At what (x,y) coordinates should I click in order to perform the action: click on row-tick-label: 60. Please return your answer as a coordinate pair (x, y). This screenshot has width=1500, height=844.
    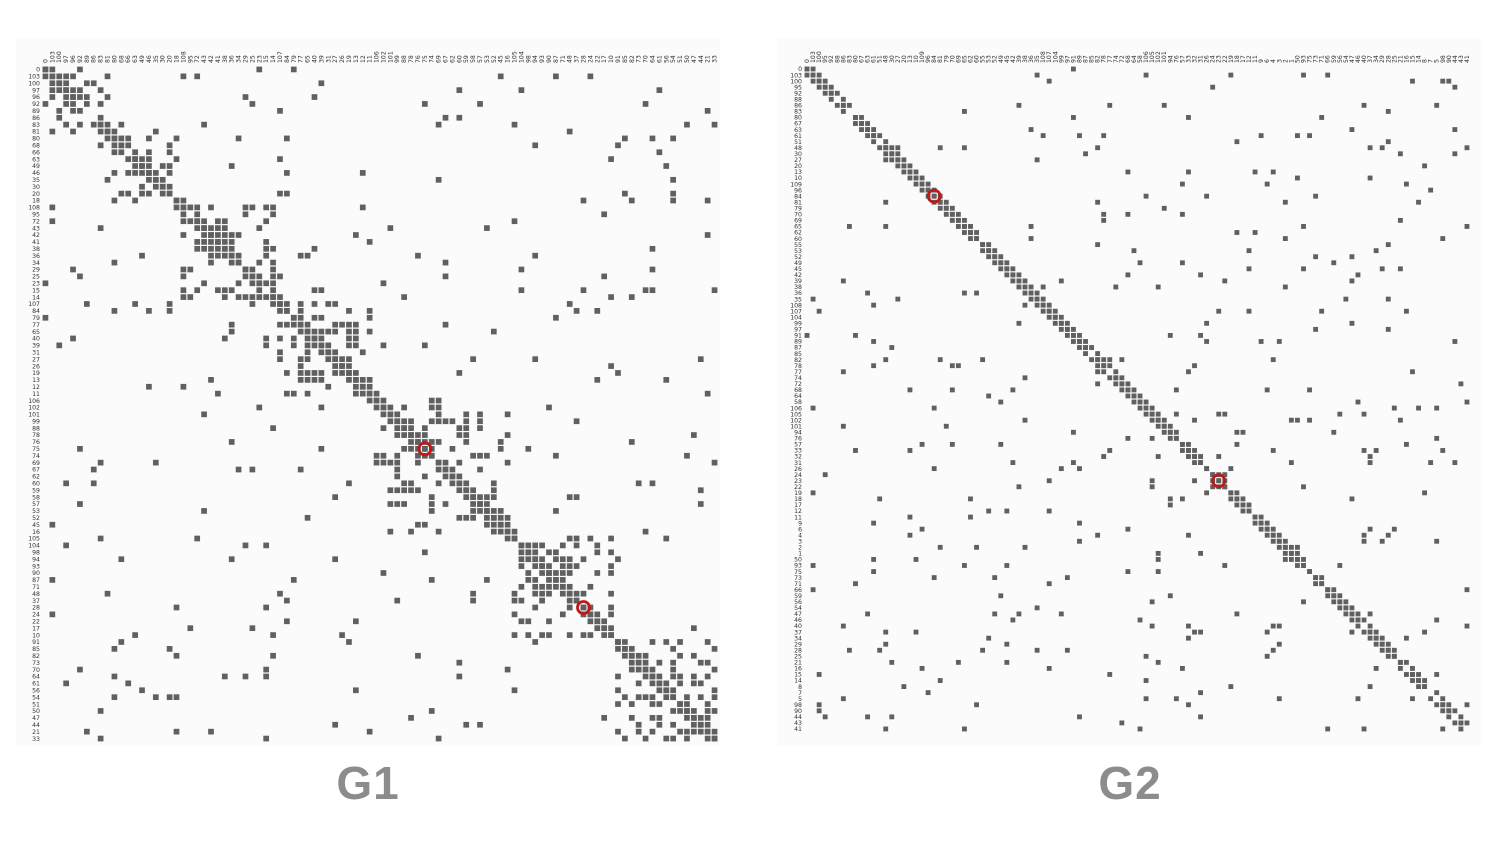
    Looking at the image, I should click on (798, 239).